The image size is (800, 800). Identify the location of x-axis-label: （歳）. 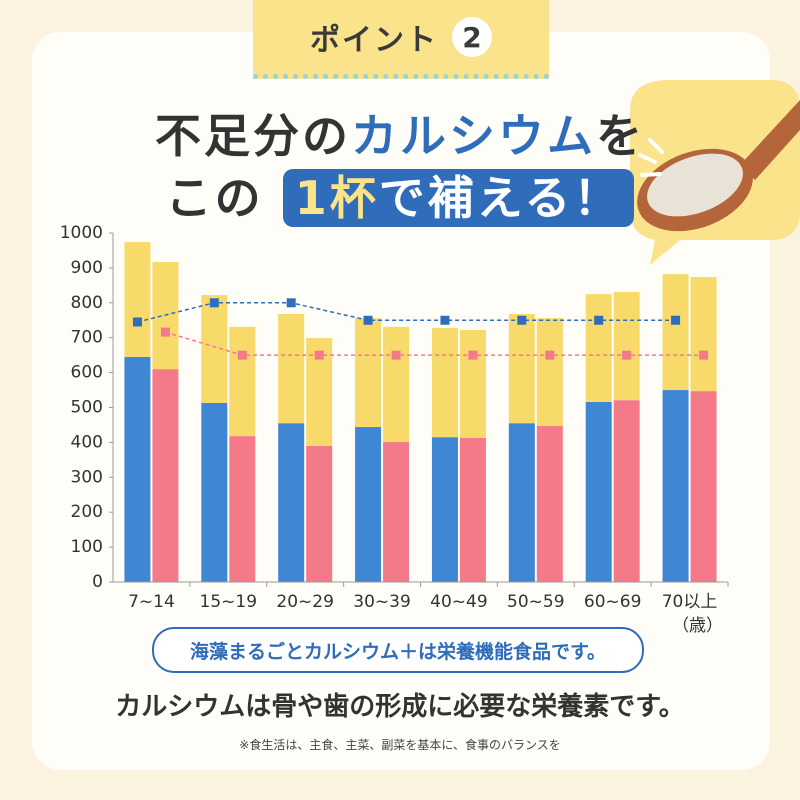
(697, 626).